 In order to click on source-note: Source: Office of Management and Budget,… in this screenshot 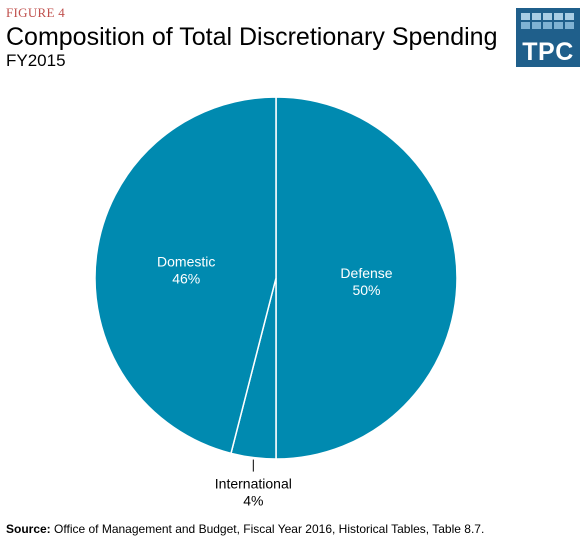, I will do `click(245, 529)`.